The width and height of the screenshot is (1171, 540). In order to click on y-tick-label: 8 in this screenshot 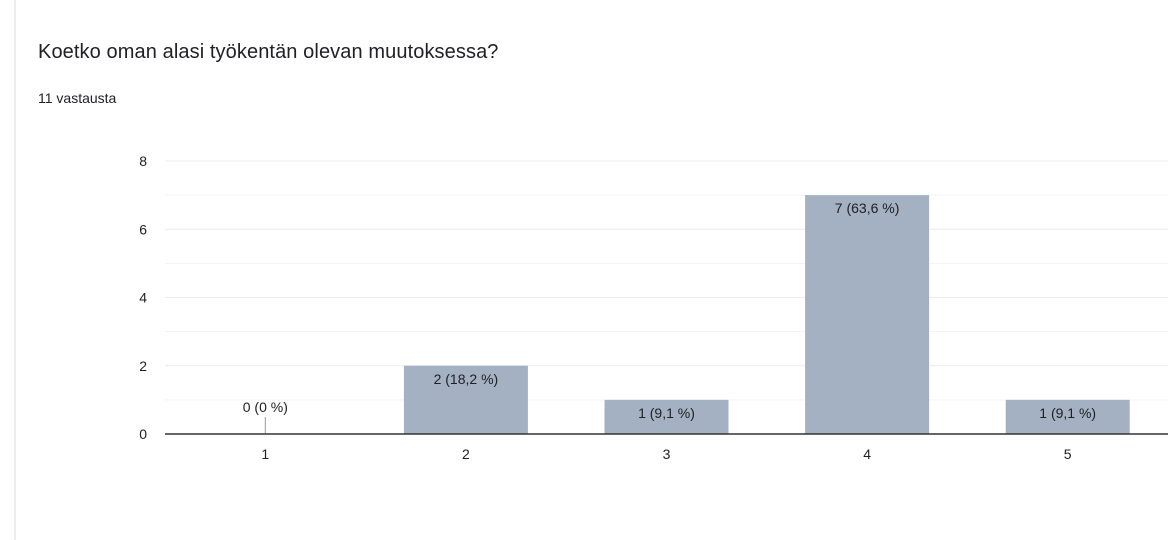, I will do `click(143, 161)`.